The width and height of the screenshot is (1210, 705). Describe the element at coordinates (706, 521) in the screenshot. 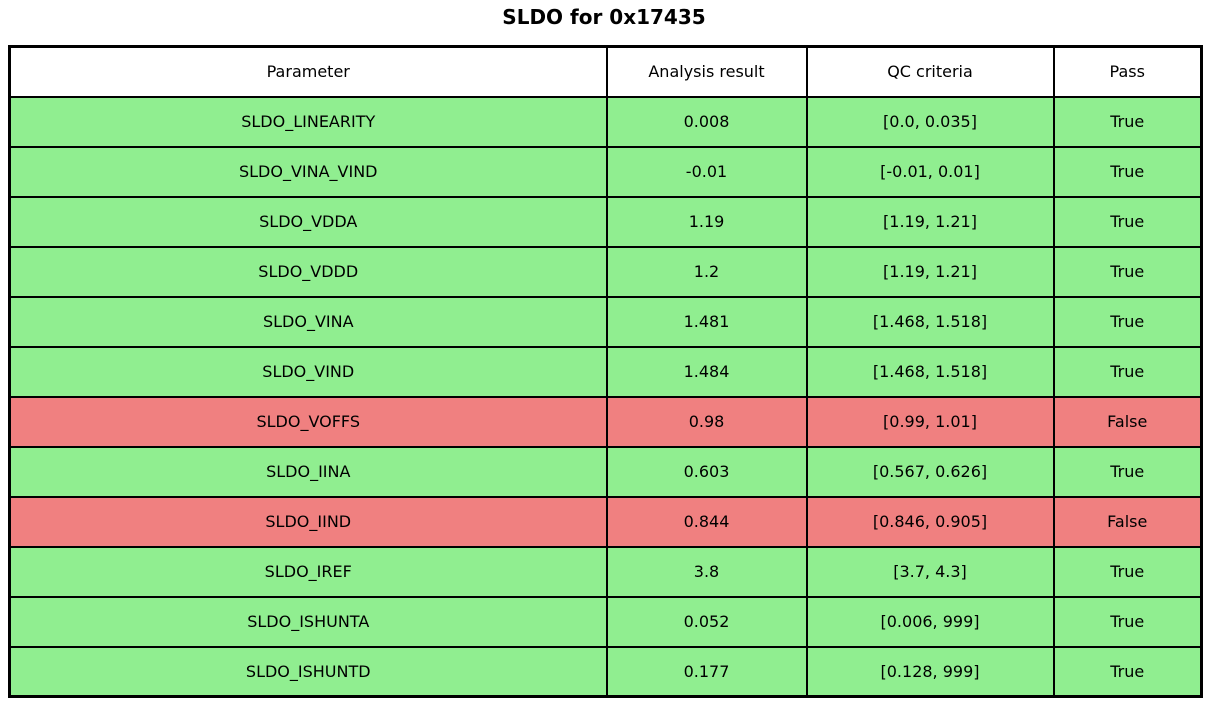

I see `cell-result: 0.844` at that location.